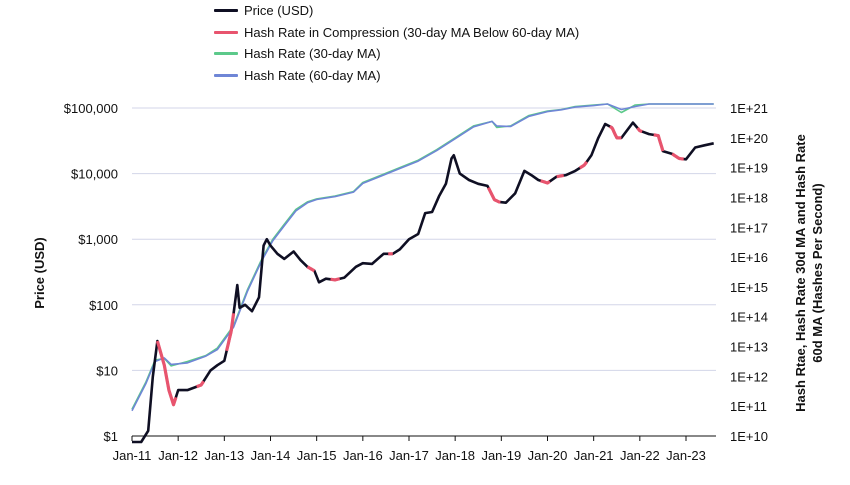 Image resolution: width=850 pixels, height=485 pixels. What do you see at coordinates (312, 54) in the screenshot?
I see `legend-label-hash-30d: Hash Rate (30-day MA)` at bounding box center [312, 54].